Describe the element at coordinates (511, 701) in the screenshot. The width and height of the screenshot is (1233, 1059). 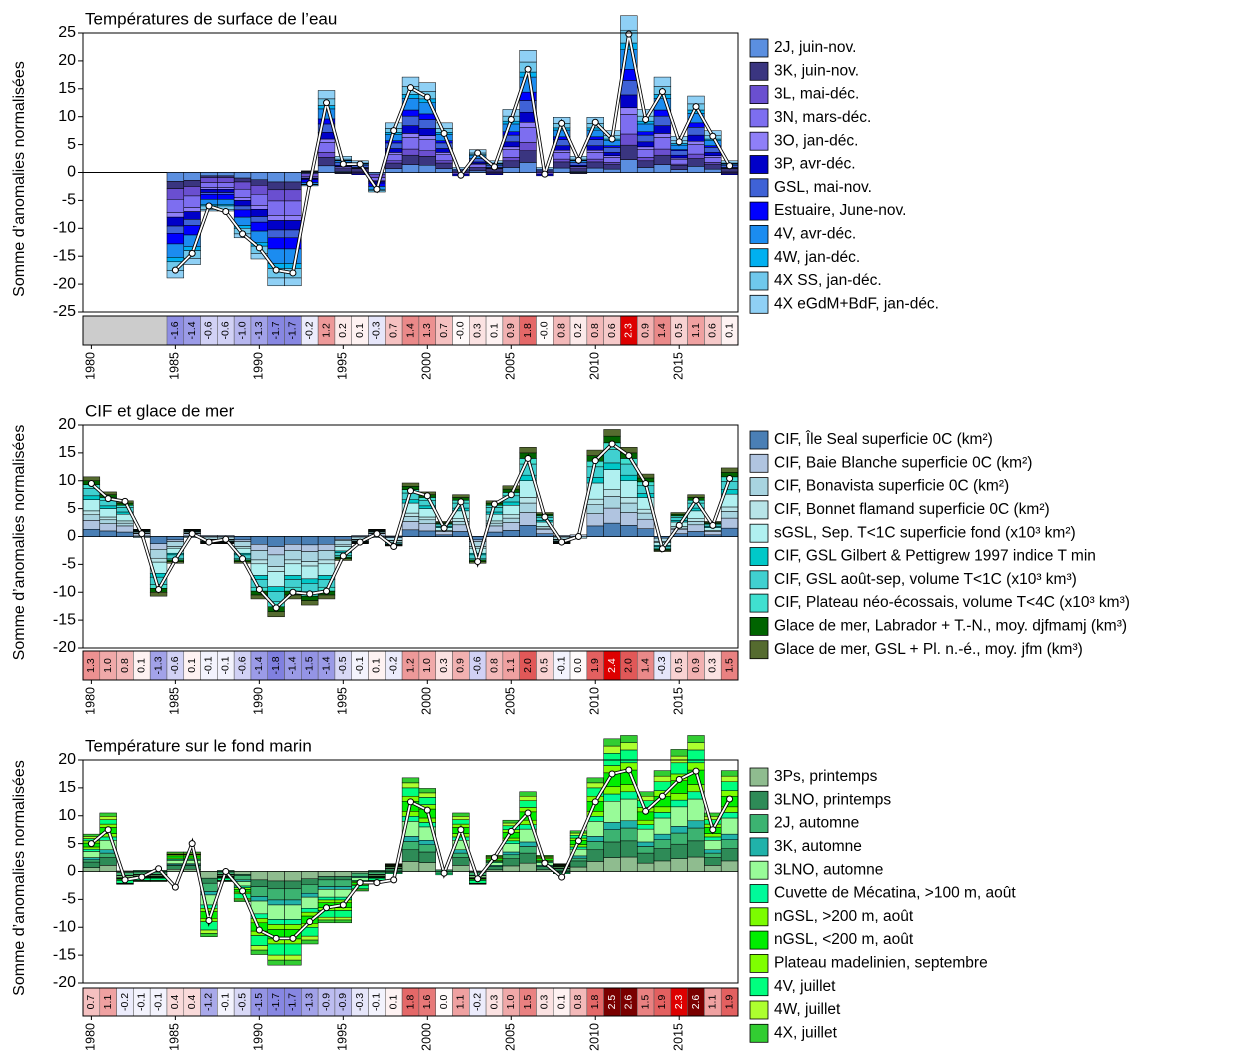
I see `x-tick-label: 2005` at that location.